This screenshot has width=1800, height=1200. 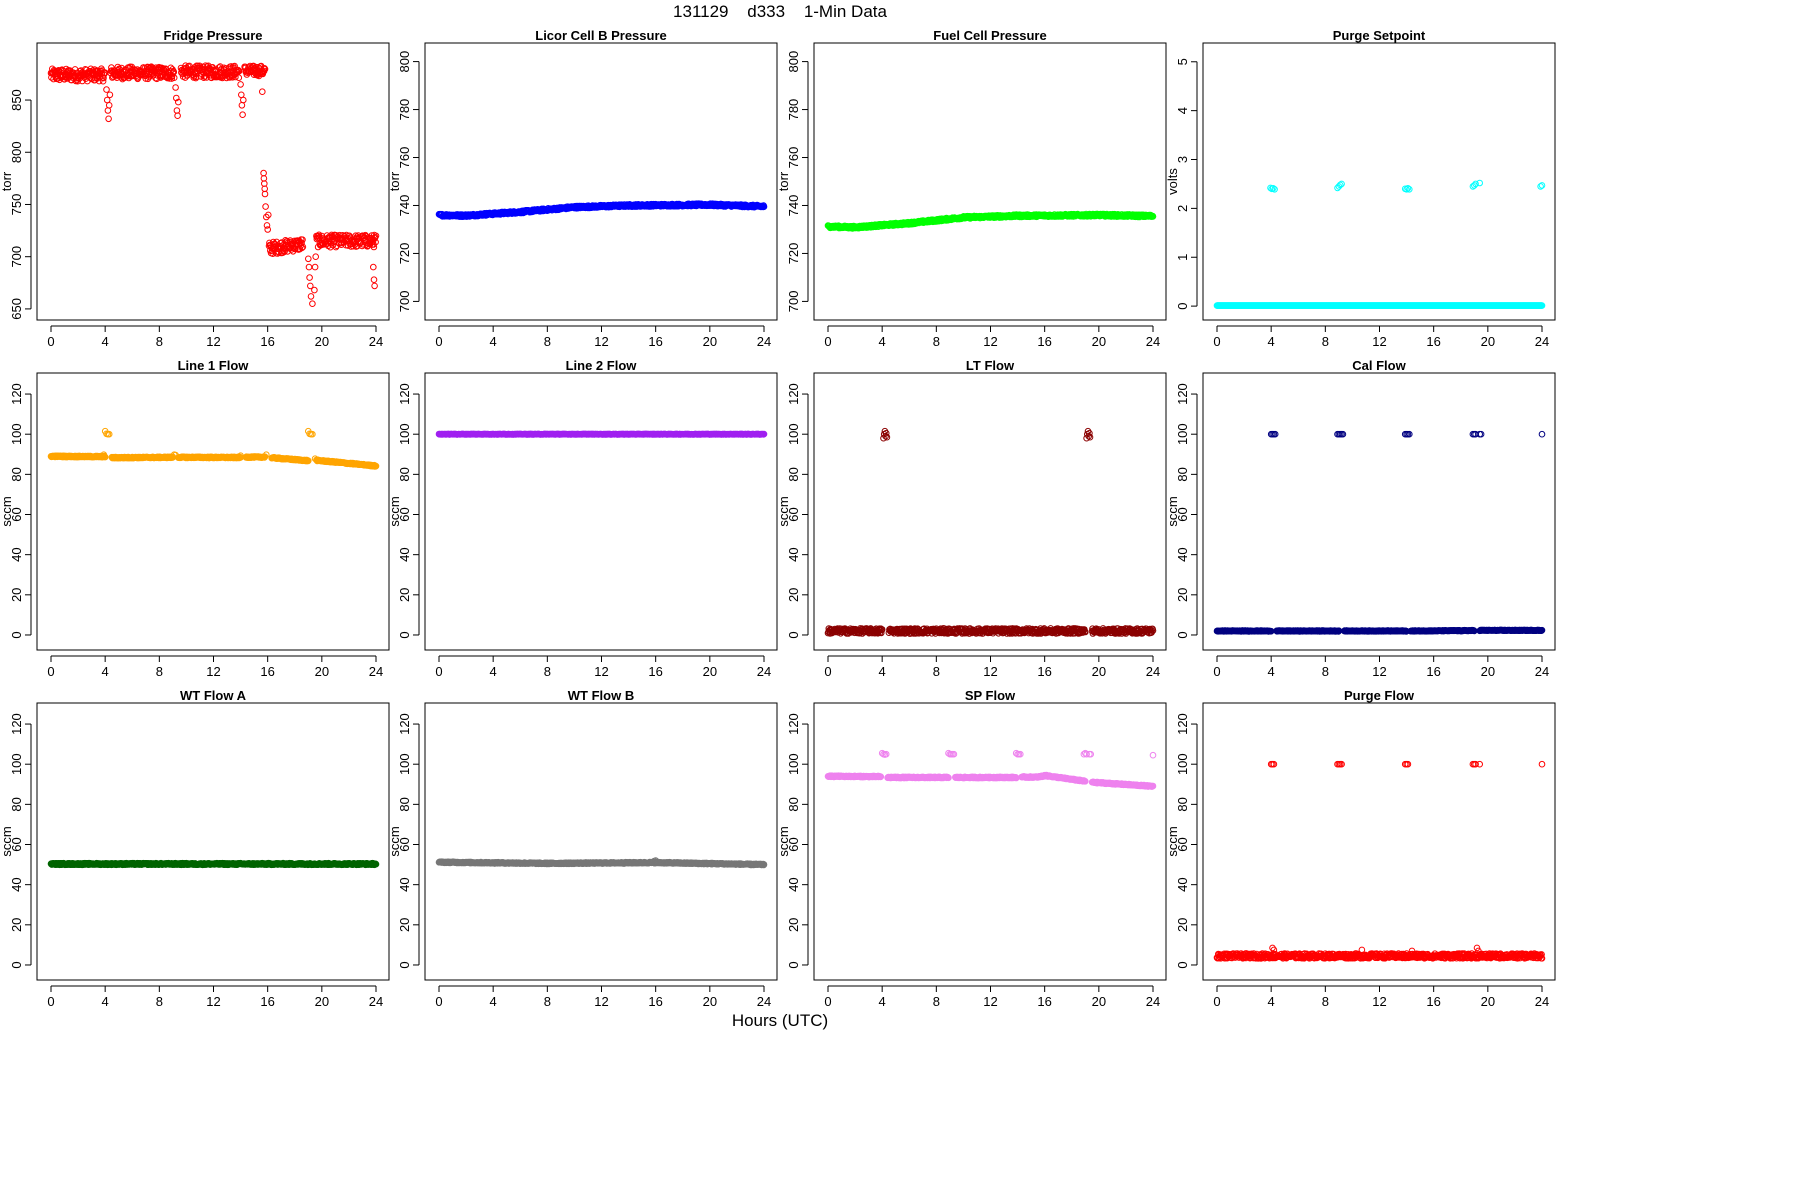 I want to click on y-tick-label: 120, so click(x=404, y=394).